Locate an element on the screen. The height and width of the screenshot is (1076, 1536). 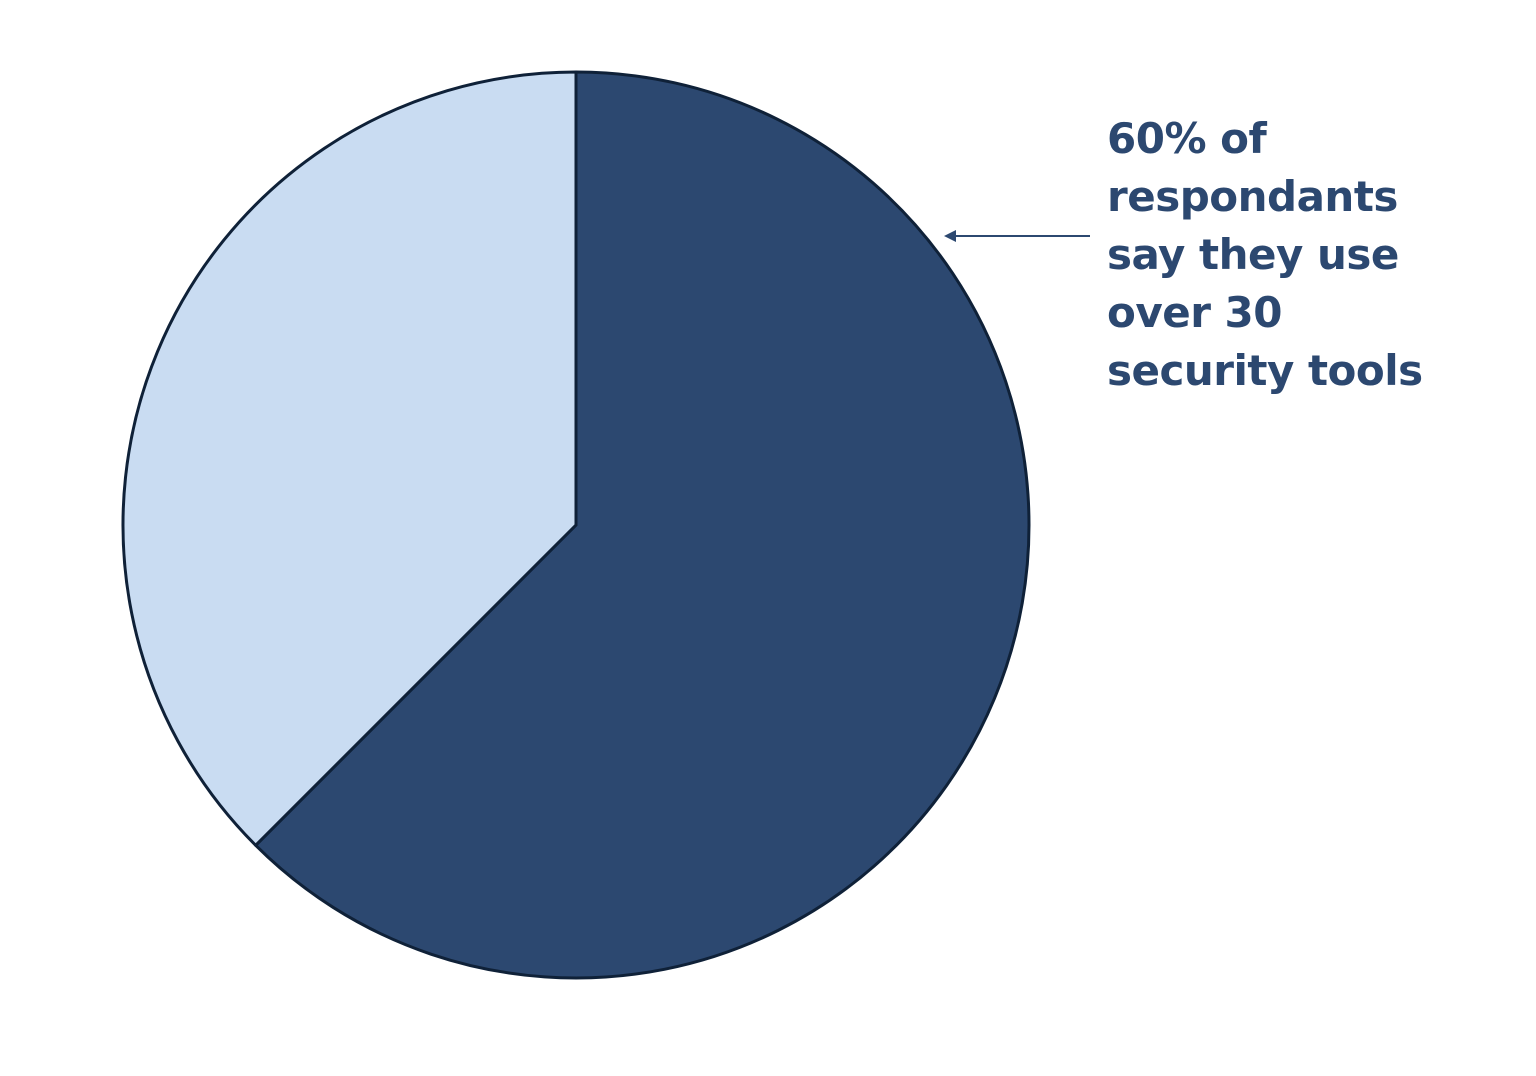
annotation-arrow is located at coordinates (1017, 236).